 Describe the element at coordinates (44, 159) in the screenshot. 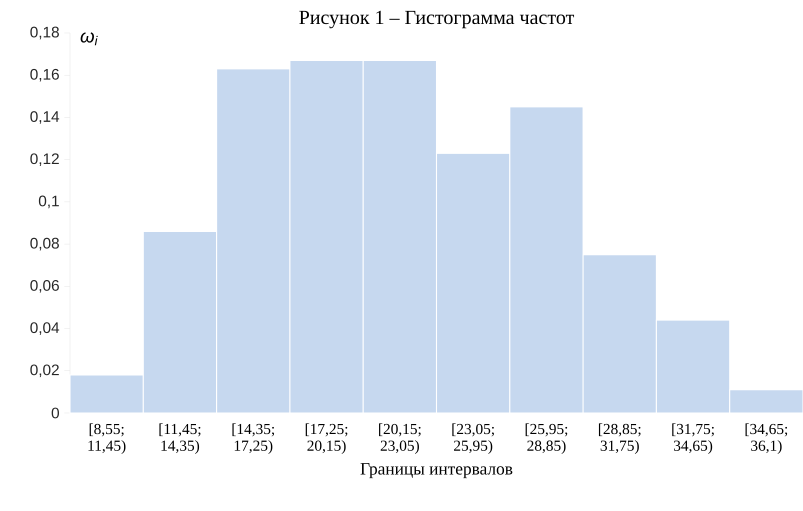

I see `y-tick-label: 0,12` at that location.